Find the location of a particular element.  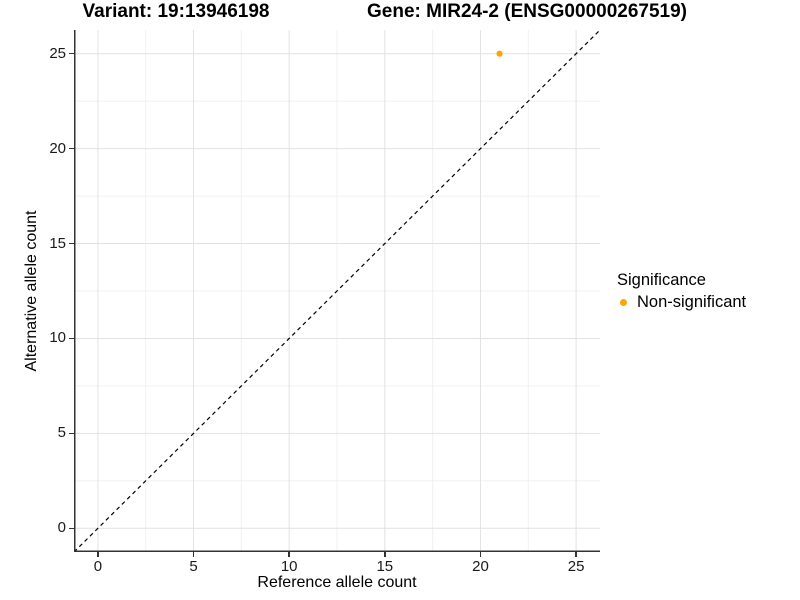

plot-title-variant: Variant: 19:13946198 is located at coordinates (176, 11).